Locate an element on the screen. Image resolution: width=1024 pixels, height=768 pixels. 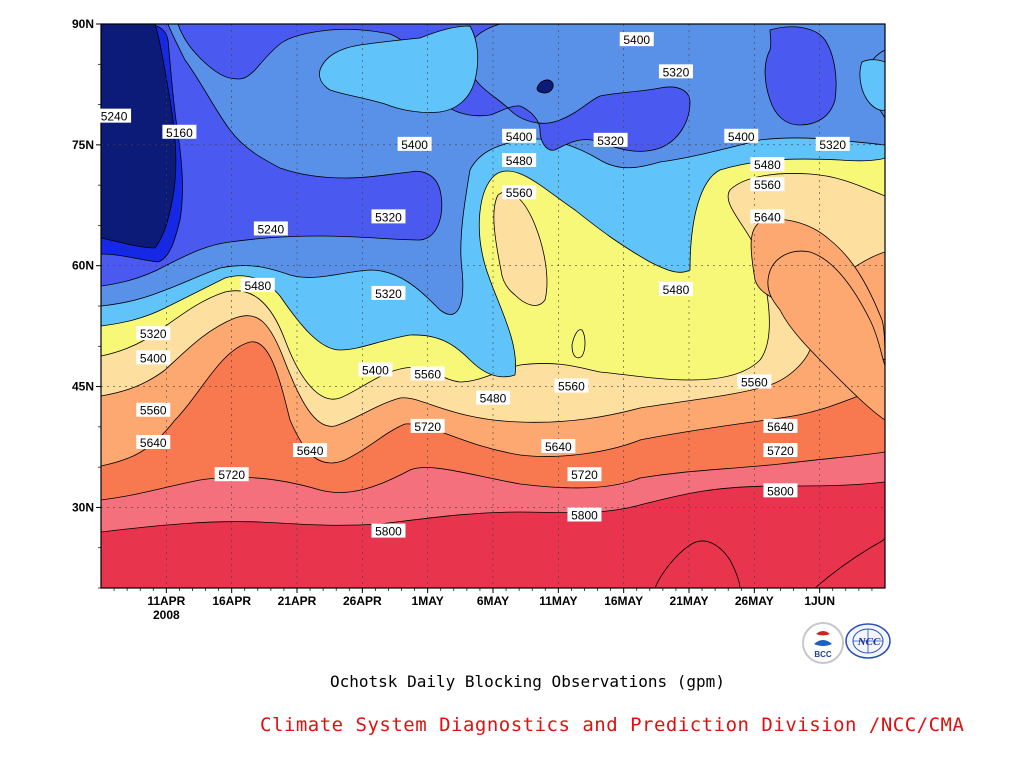
contour-label: 5720 is located at coordinates (780, 450).